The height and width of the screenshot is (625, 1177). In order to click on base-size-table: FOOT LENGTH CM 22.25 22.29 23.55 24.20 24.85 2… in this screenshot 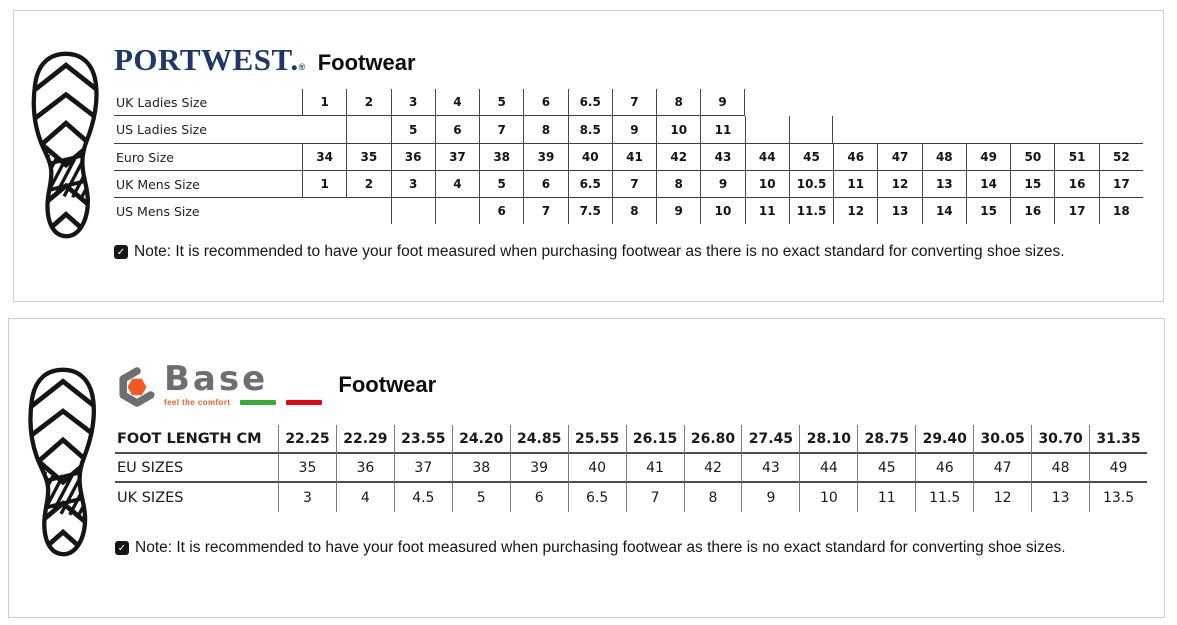, I will do `click(631, 468)`.